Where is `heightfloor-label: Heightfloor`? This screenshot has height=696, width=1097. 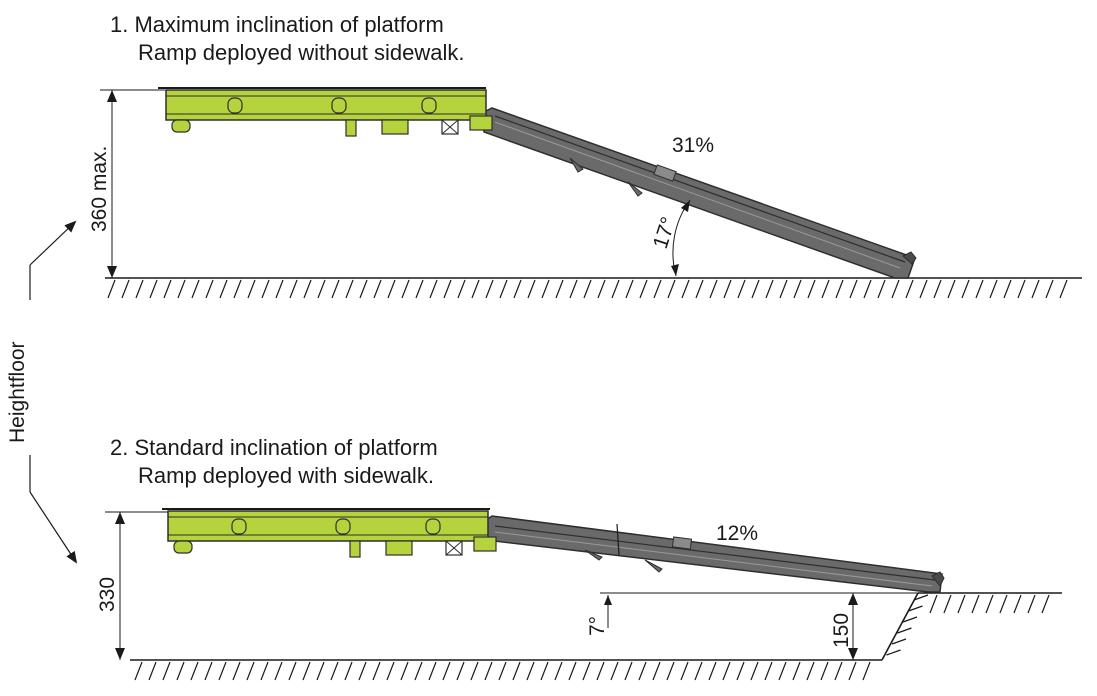 heightfloor-label: Heightfloor is located at coordinates (17, 392).